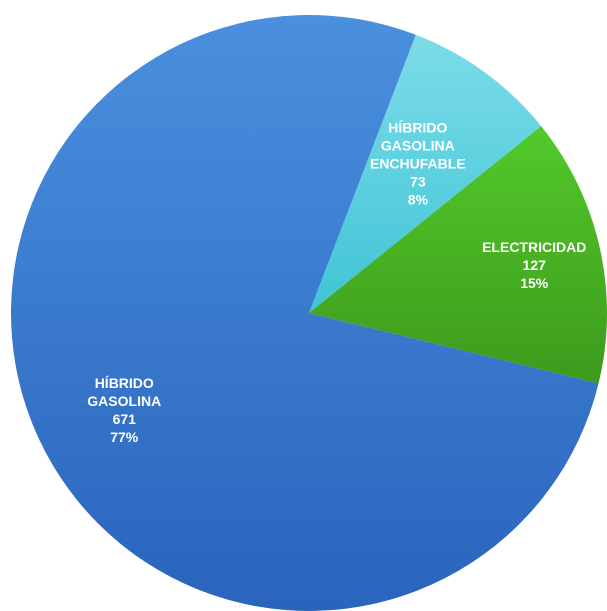 This screenshot has height=611, width=607. I want to click on slice-percent-label: 77%, so click(124, 437).